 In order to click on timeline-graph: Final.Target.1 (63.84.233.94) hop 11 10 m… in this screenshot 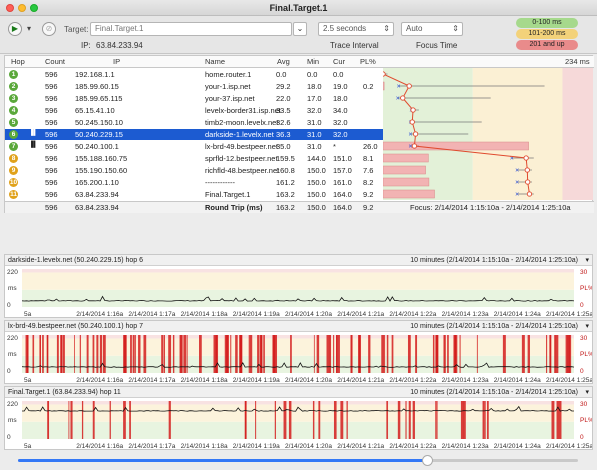, I will do `click(298, 418)`.